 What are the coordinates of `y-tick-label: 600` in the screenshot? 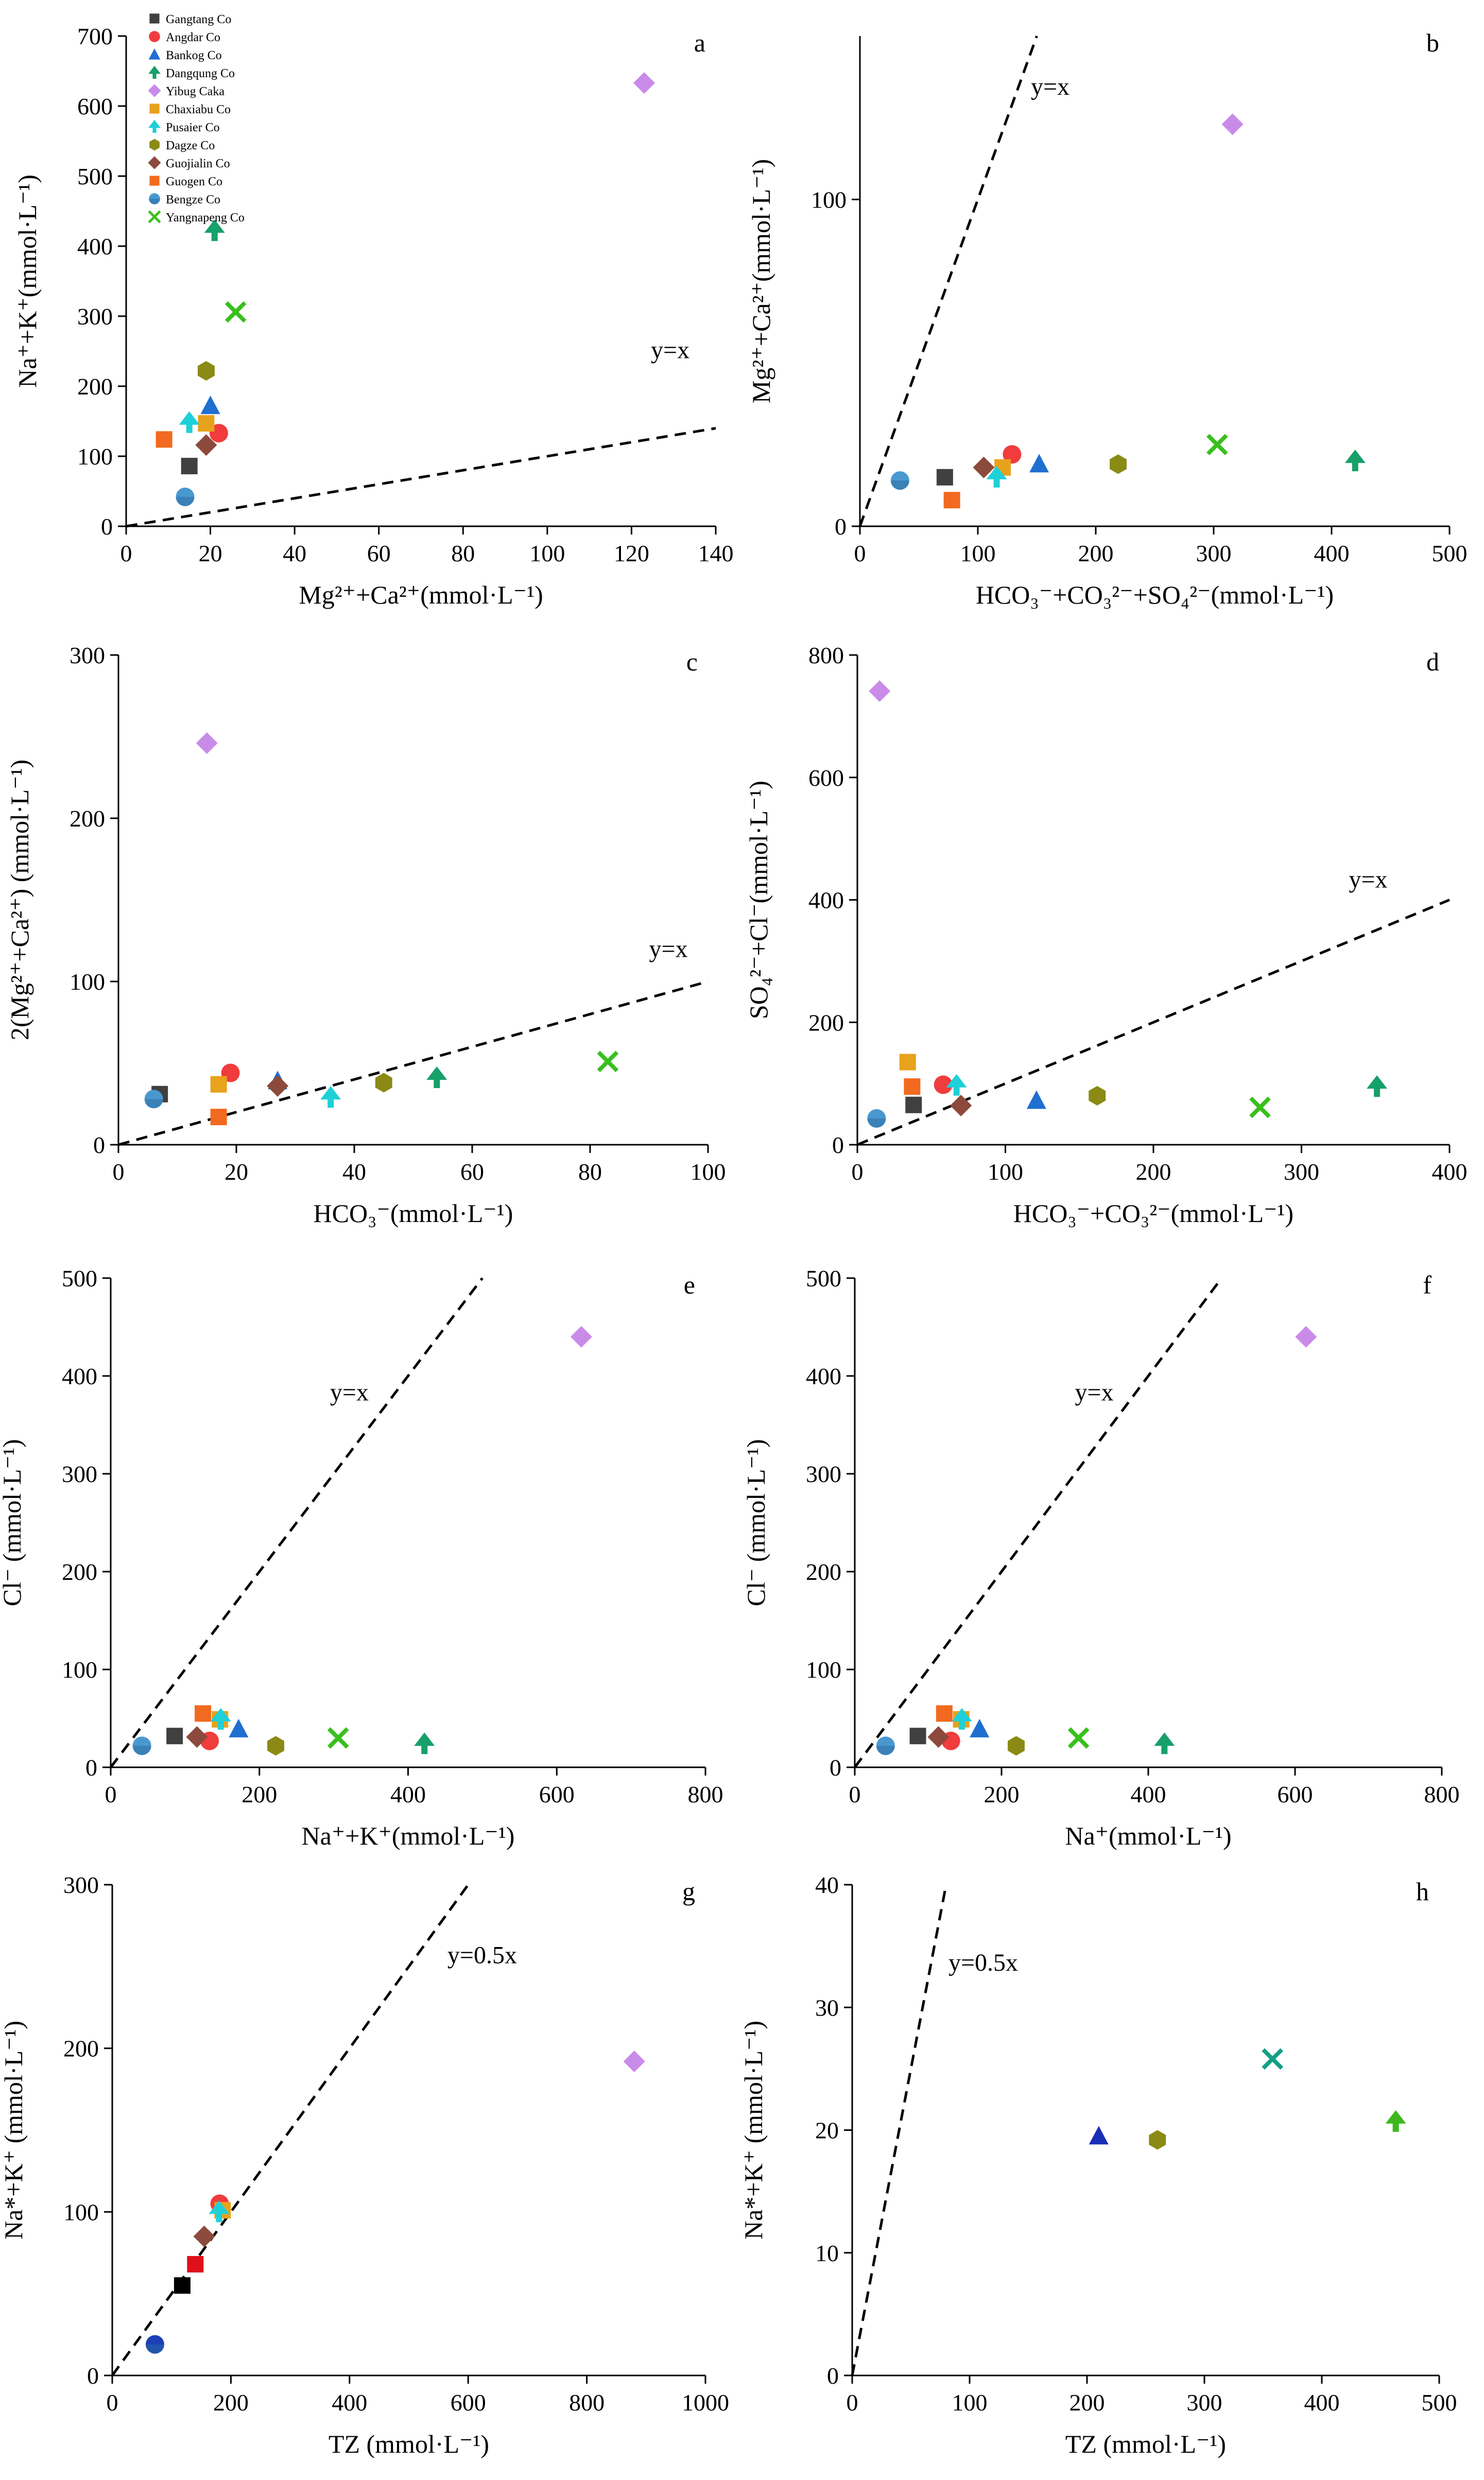 It's located at (826, 778).